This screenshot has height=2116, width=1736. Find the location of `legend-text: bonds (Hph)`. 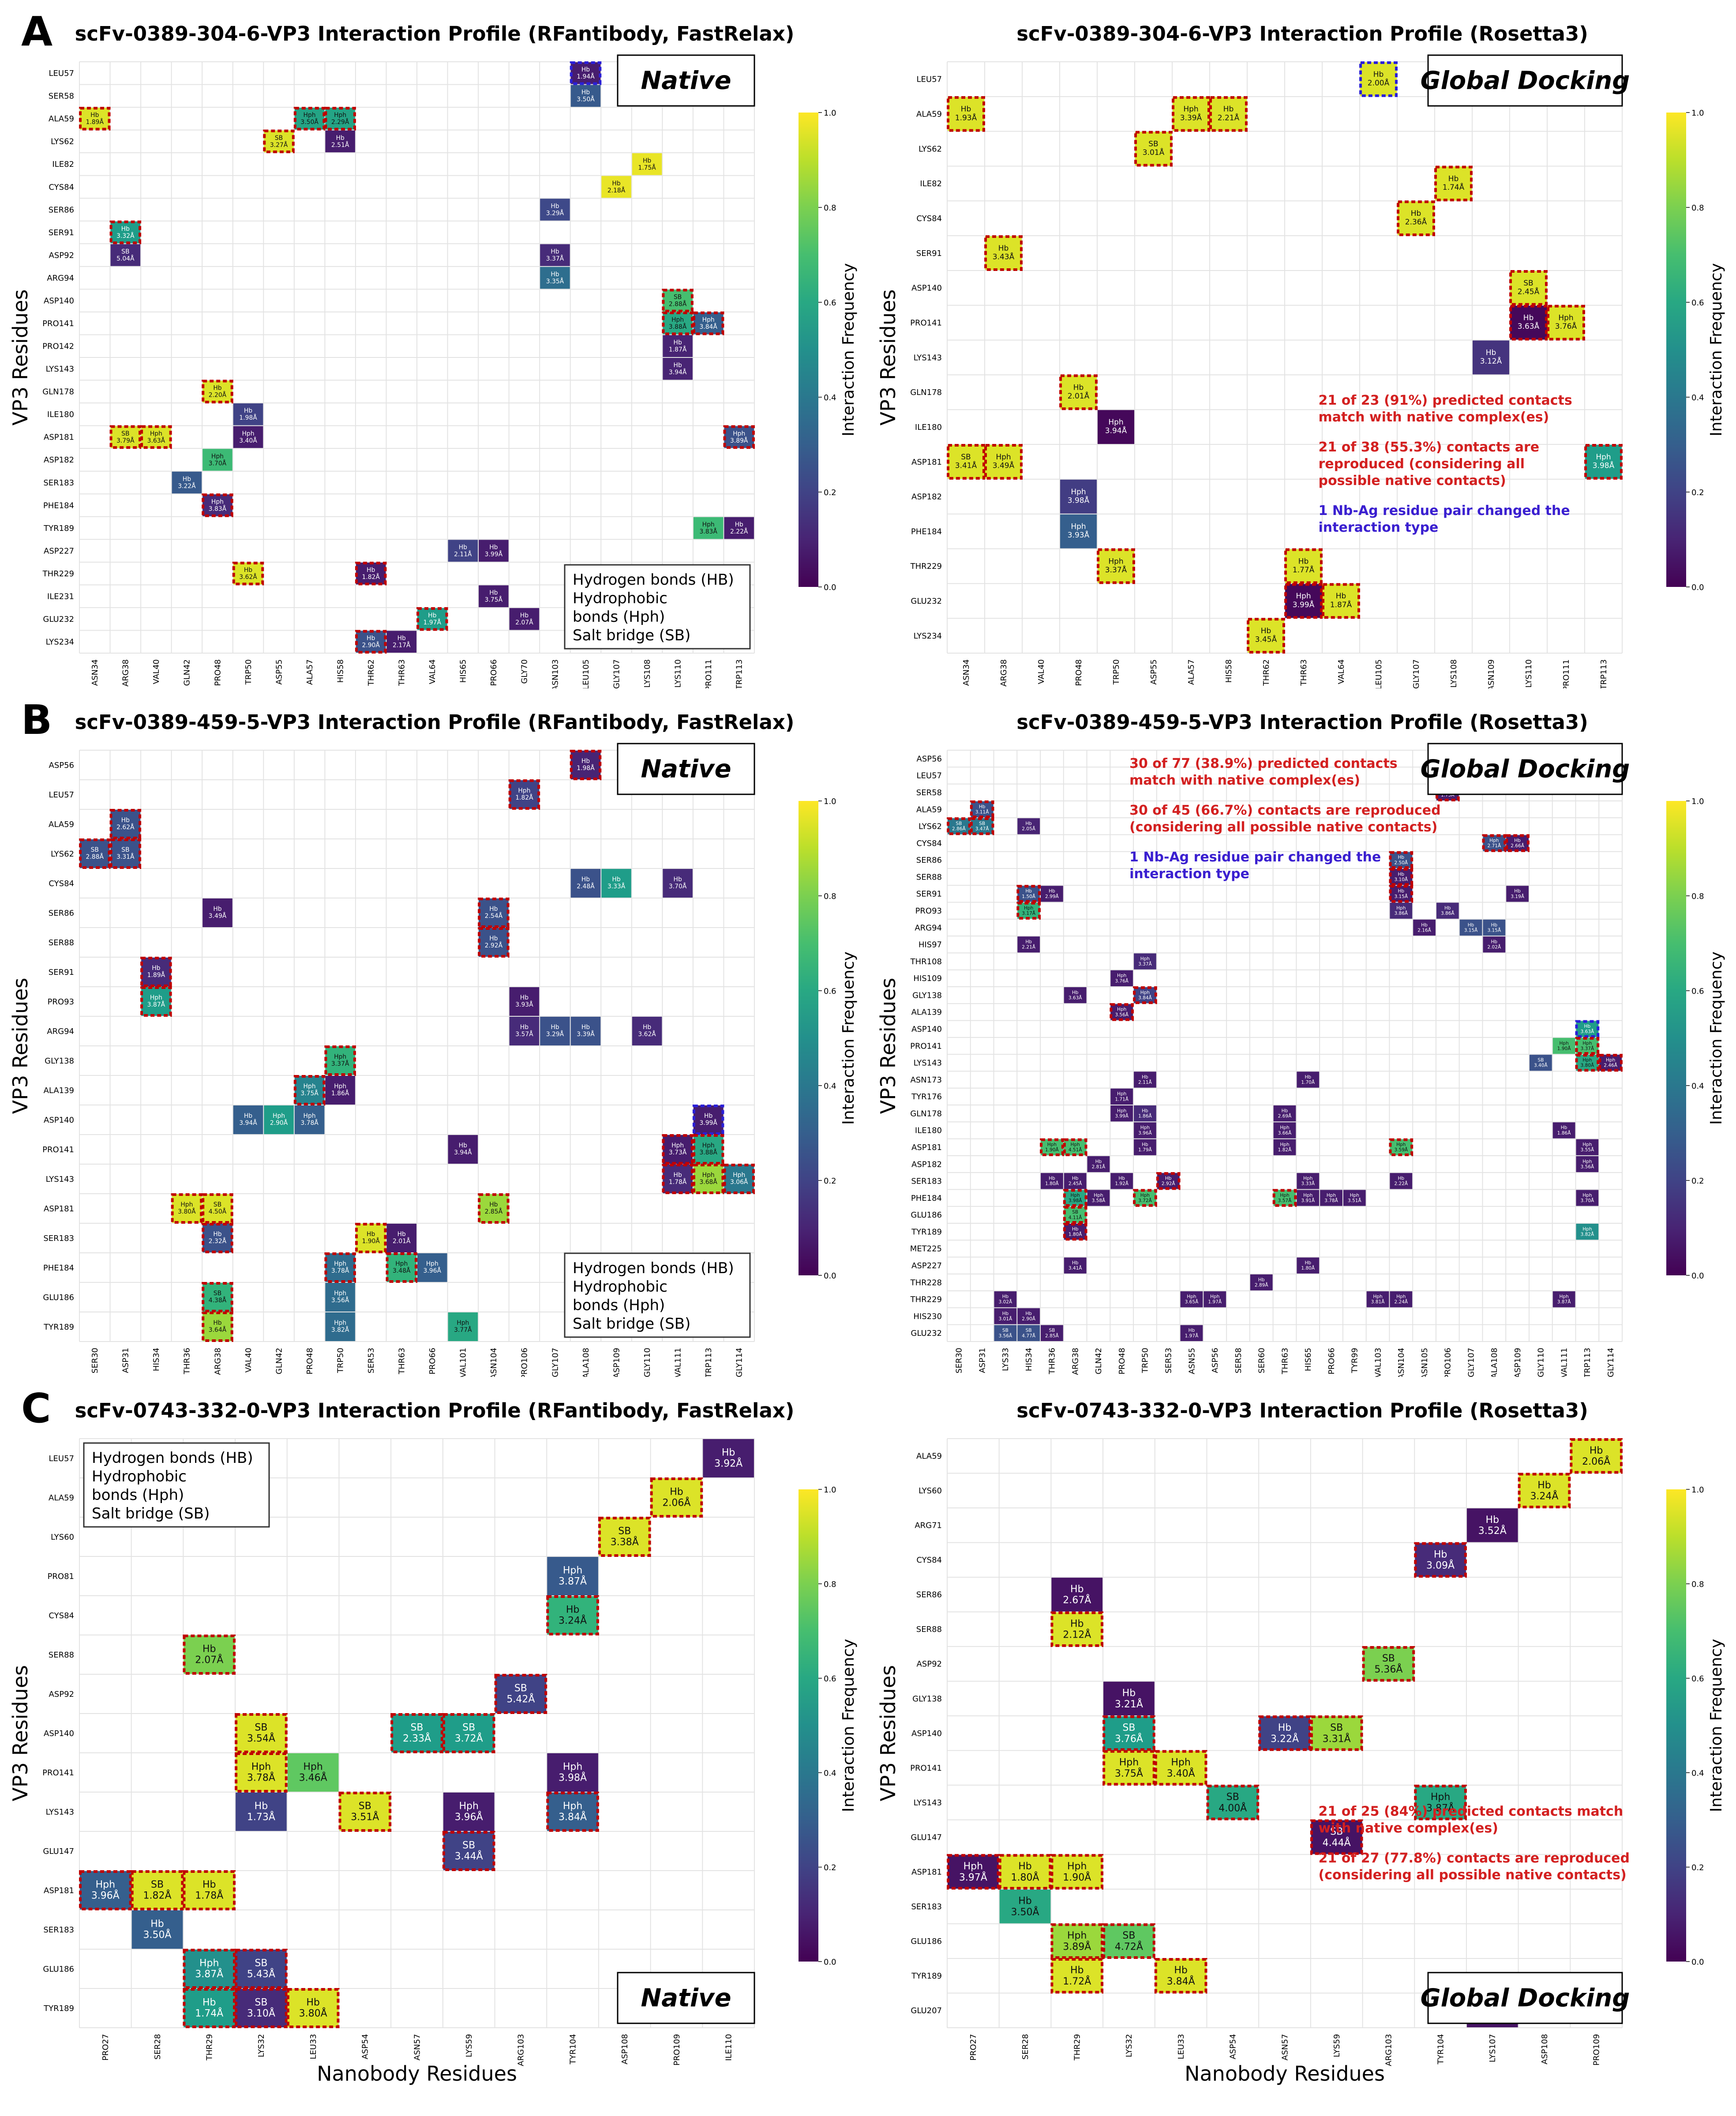

legend-text: bonds (Hph) is located at coordinates (619, 1305).